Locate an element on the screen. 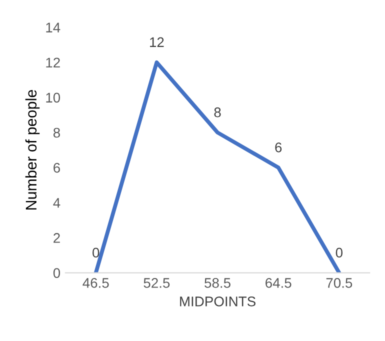 This screenshot has height=341, width=385. x-tick-label: 46.5 is located at coordinates (95, 283).